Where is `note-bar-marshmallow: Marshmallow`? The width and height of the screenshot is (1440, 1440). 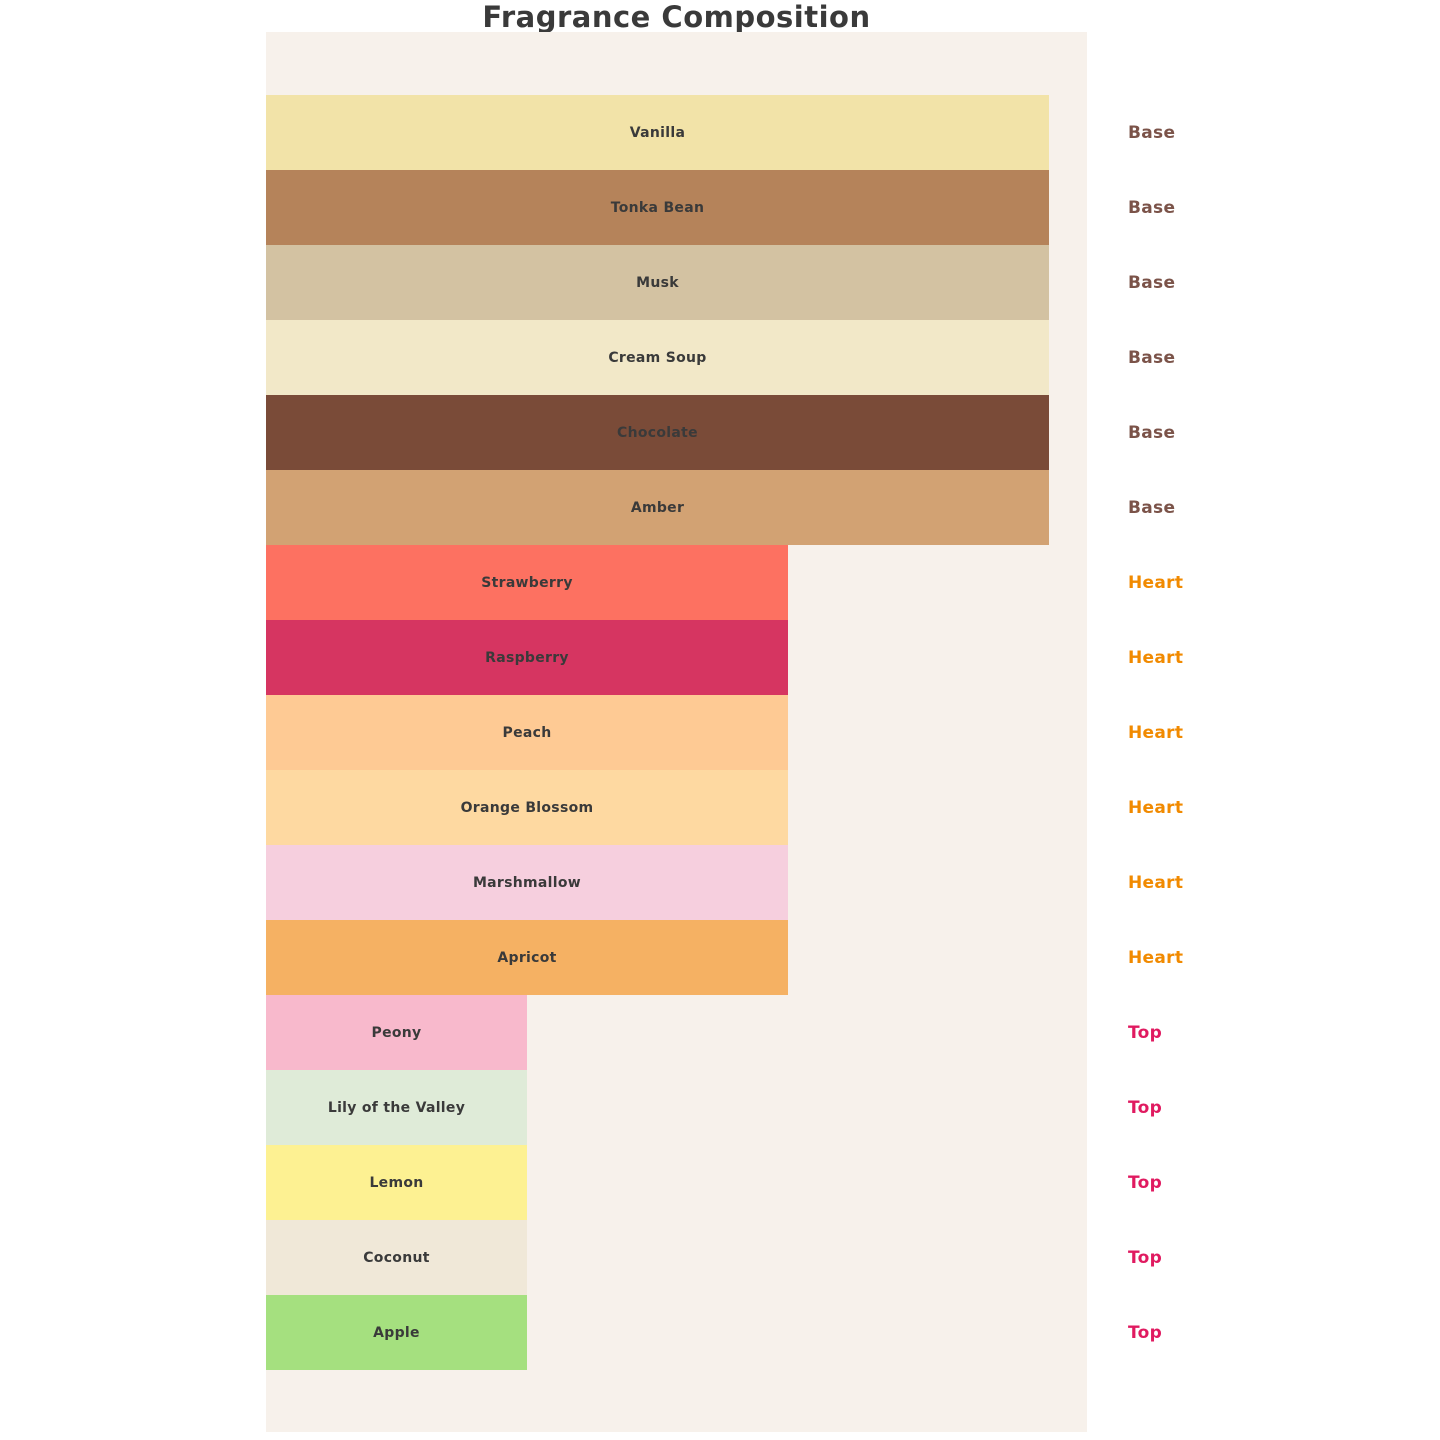
note-bar-marshmallow: Marshmallow is located at coordinates (527, 882).